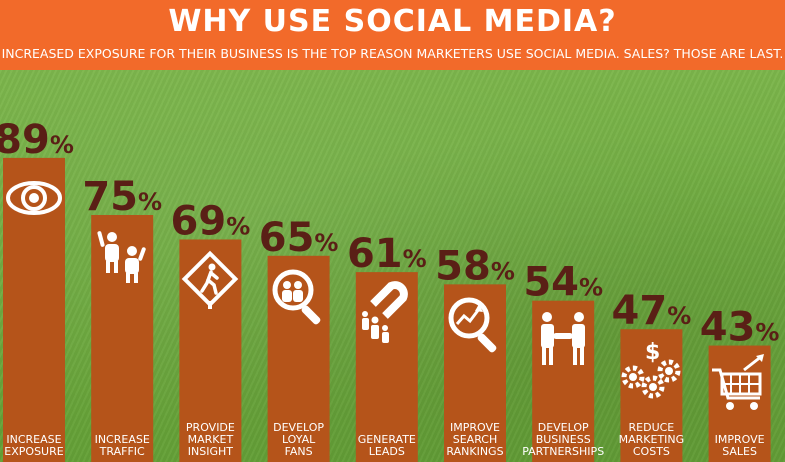  I want to click on category-label: MARKETING, so click(652, 439).